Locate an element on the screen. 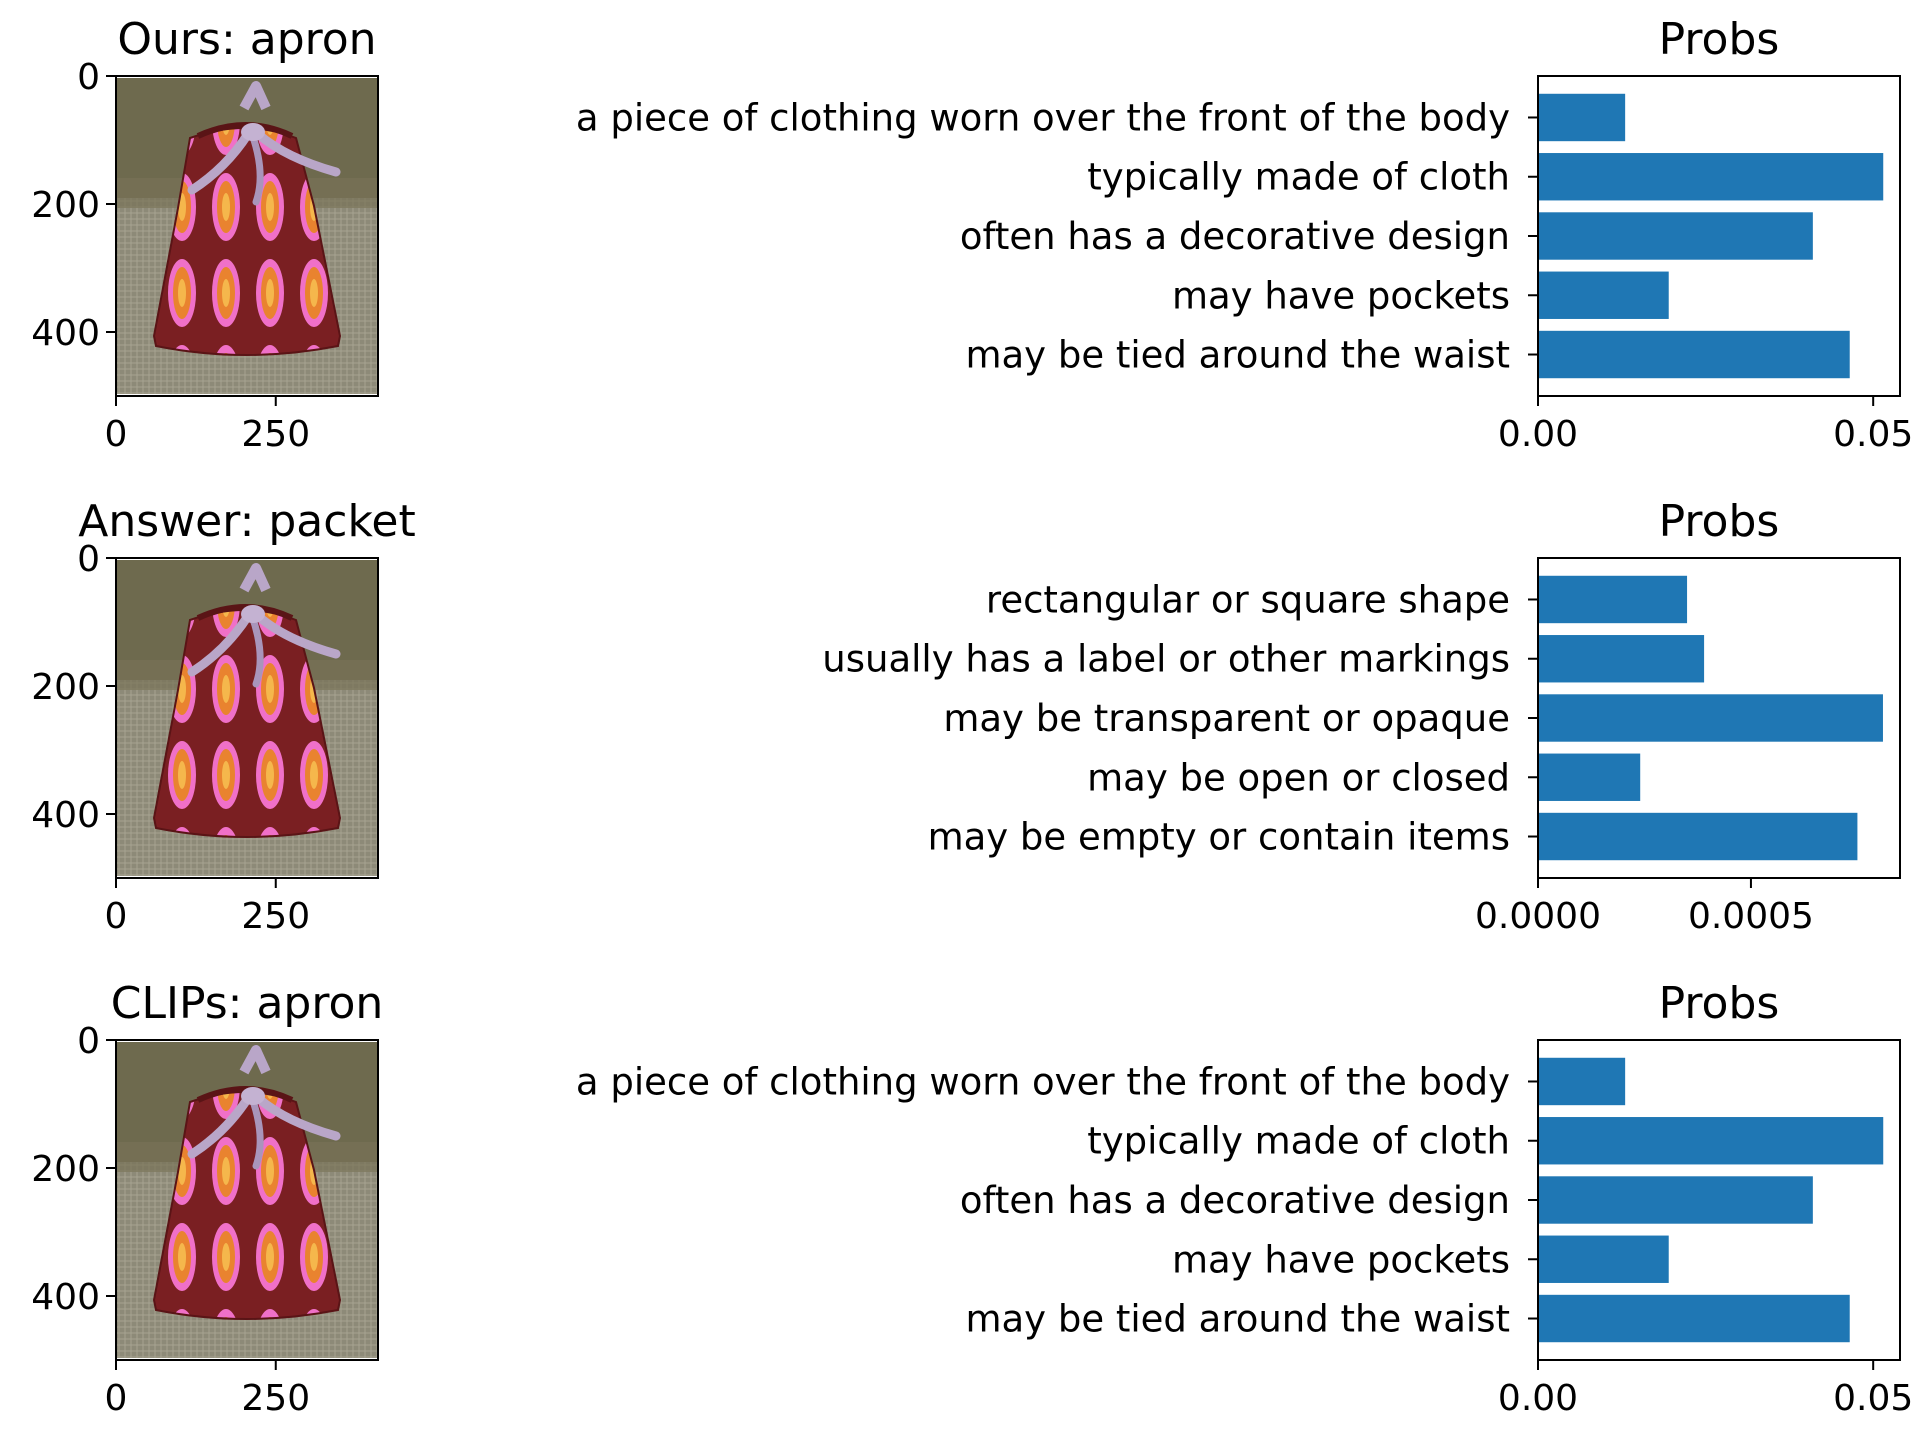  image-panel: Ours: apron 0 200 400 0 250 is located at coordinates (205, 234).